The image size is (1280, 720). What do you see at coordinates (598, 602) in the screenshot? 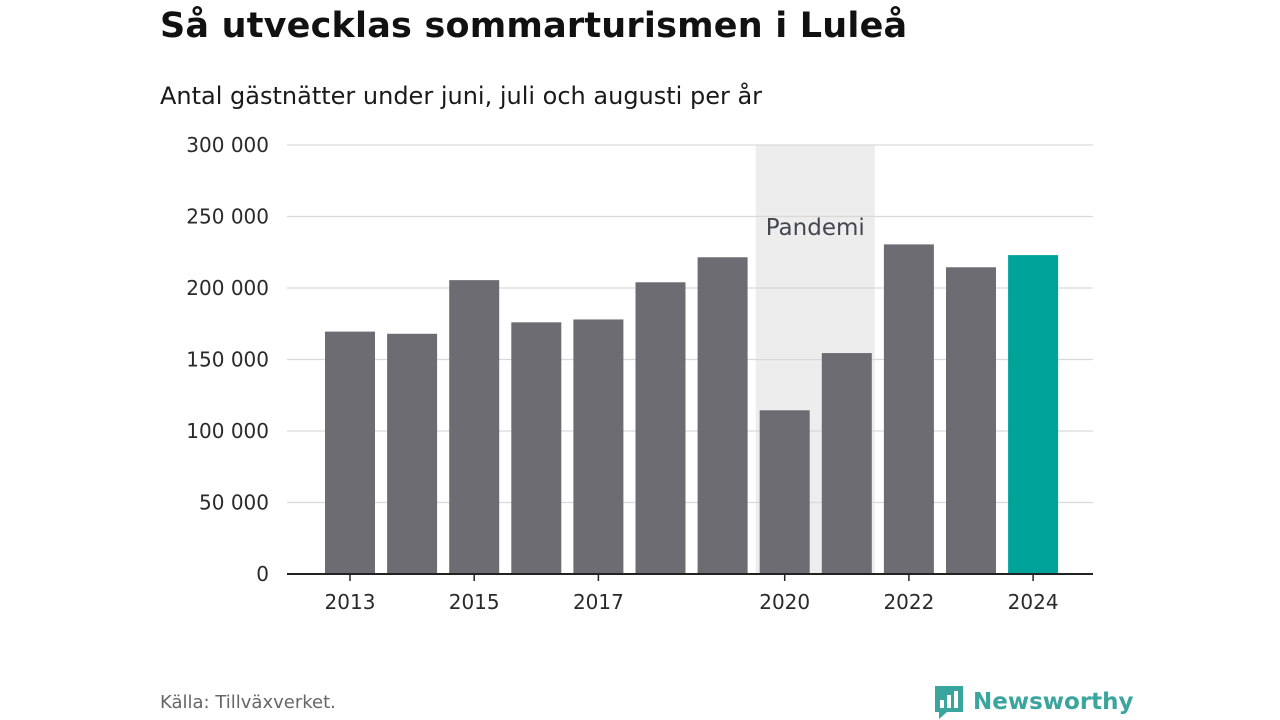
I see `x-tick-label: 2017` at bounding box center [598, 602].